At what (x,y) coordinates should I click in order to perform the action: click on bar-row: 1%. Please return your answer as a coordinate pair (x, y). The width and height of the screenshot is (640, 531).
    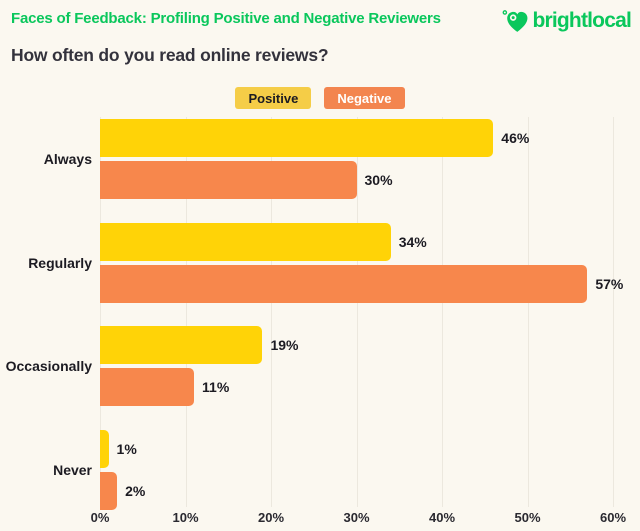
    Looking at the image, I should click on (356, 449).